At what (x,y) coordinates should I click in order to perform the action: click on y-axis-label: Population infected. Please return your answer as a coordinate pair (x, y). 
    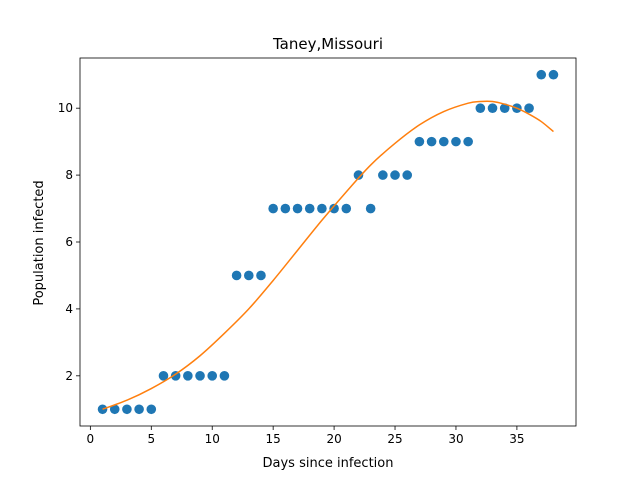
    Looking at the image, I should click on (39, 242).